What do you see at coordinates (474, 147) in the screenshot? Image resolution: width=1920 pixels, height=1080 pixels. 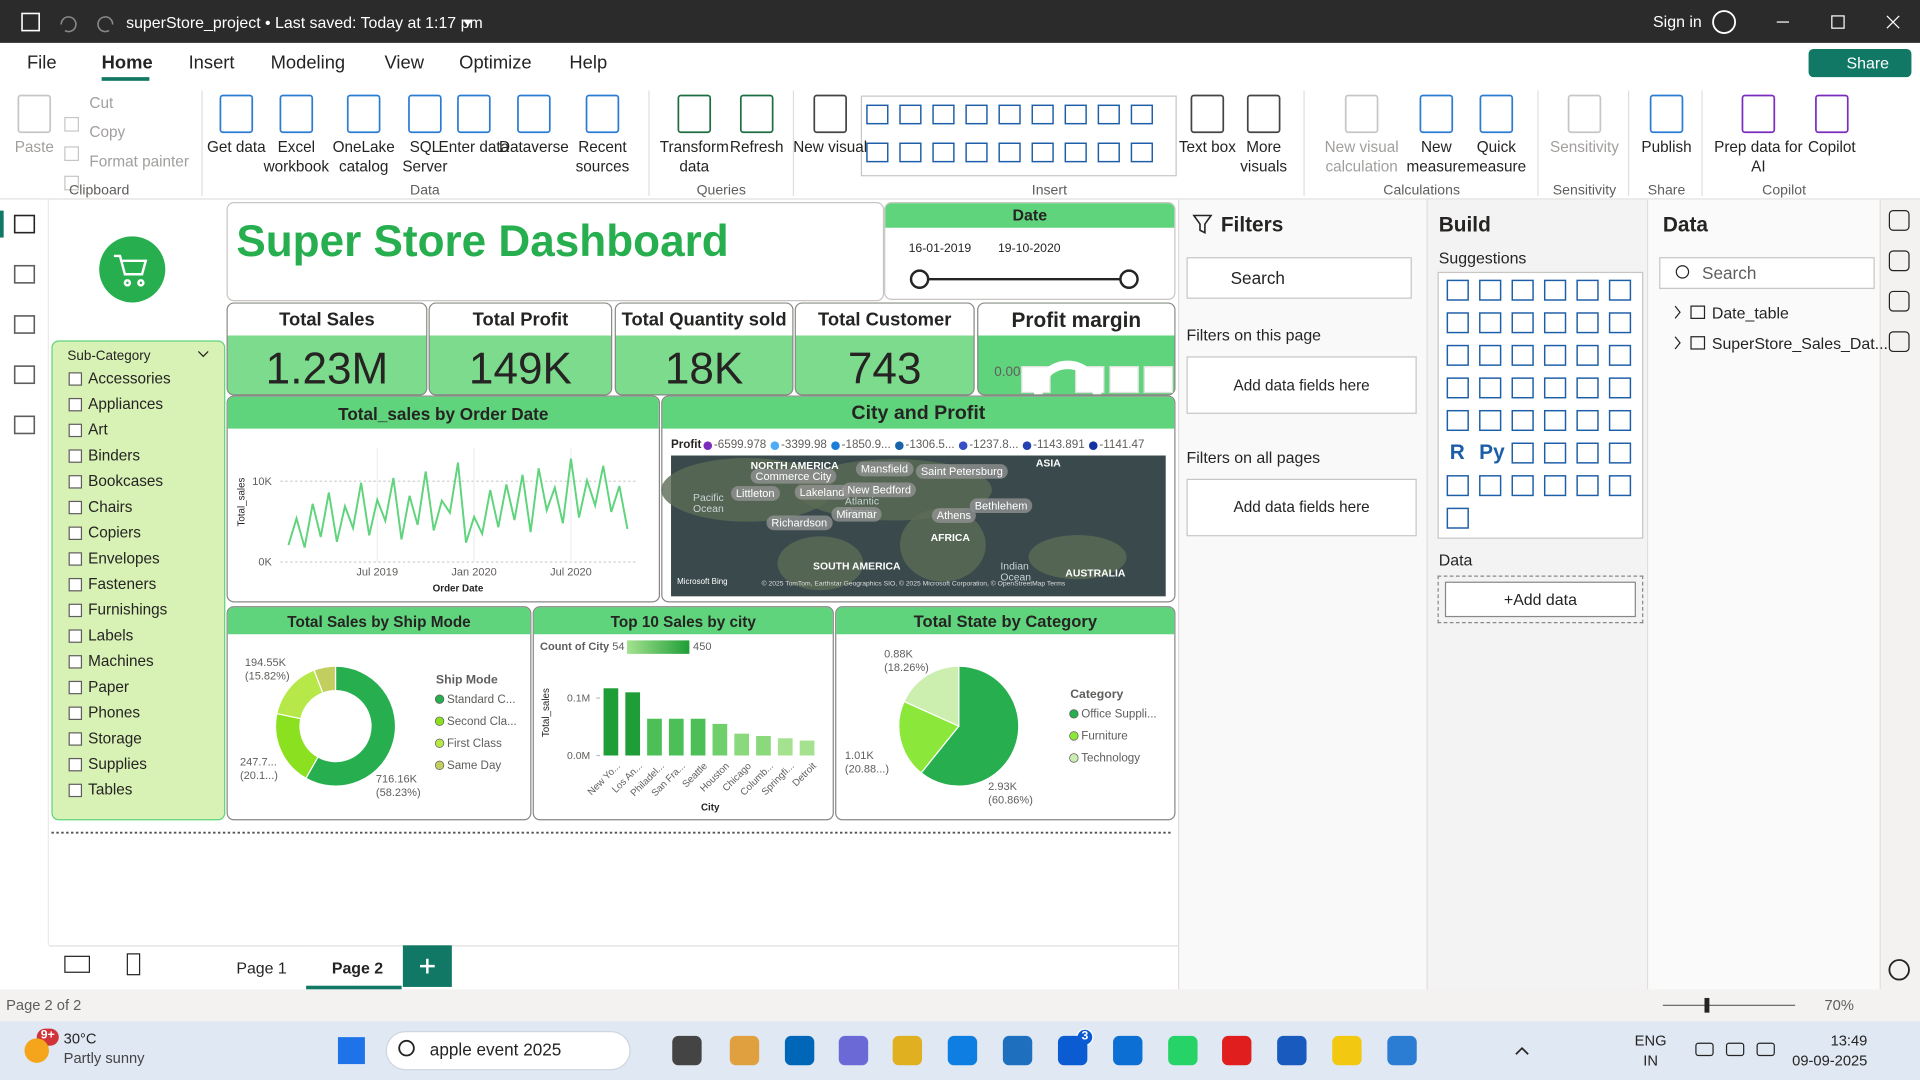 I see `ribbon-button: Enter data` at bounding box center [474, 147].